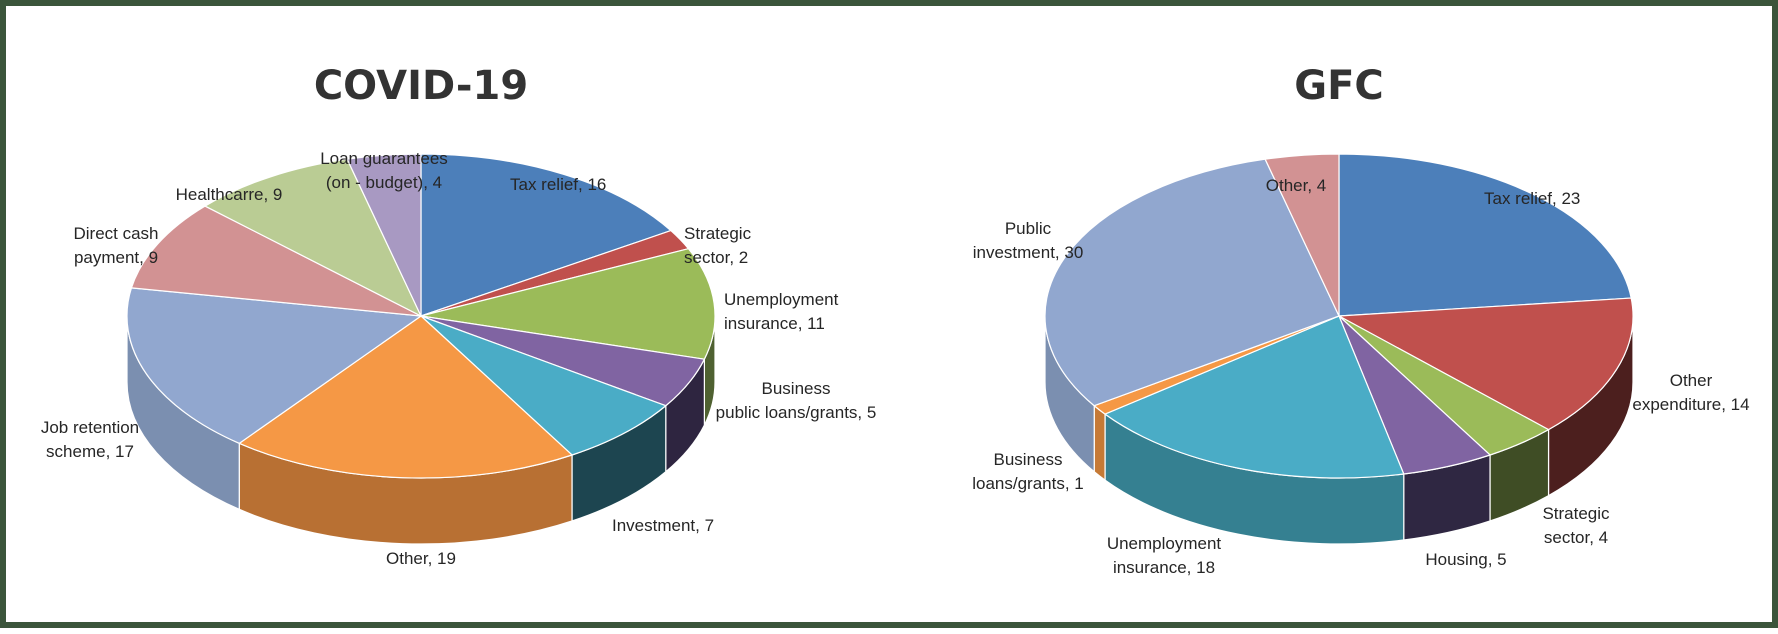 This screenshot has width=1778, height=634. What do you see at coordinates (1028, 471) in the screenshot?
I see `slice-label-business-loans-grants-1: Business loans/grants, 1` at bounding box center [1028, 471].